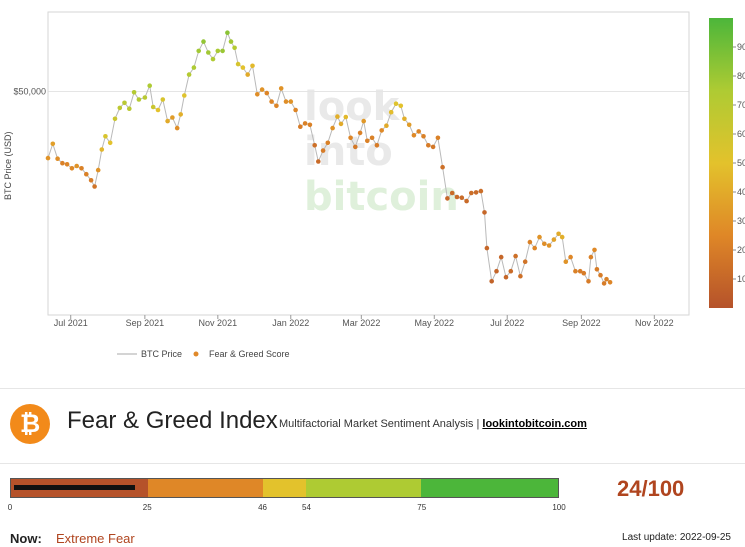 The image size is (745, 547). I want to click on y-axis-ticks: $50,000, so click(29, 92).